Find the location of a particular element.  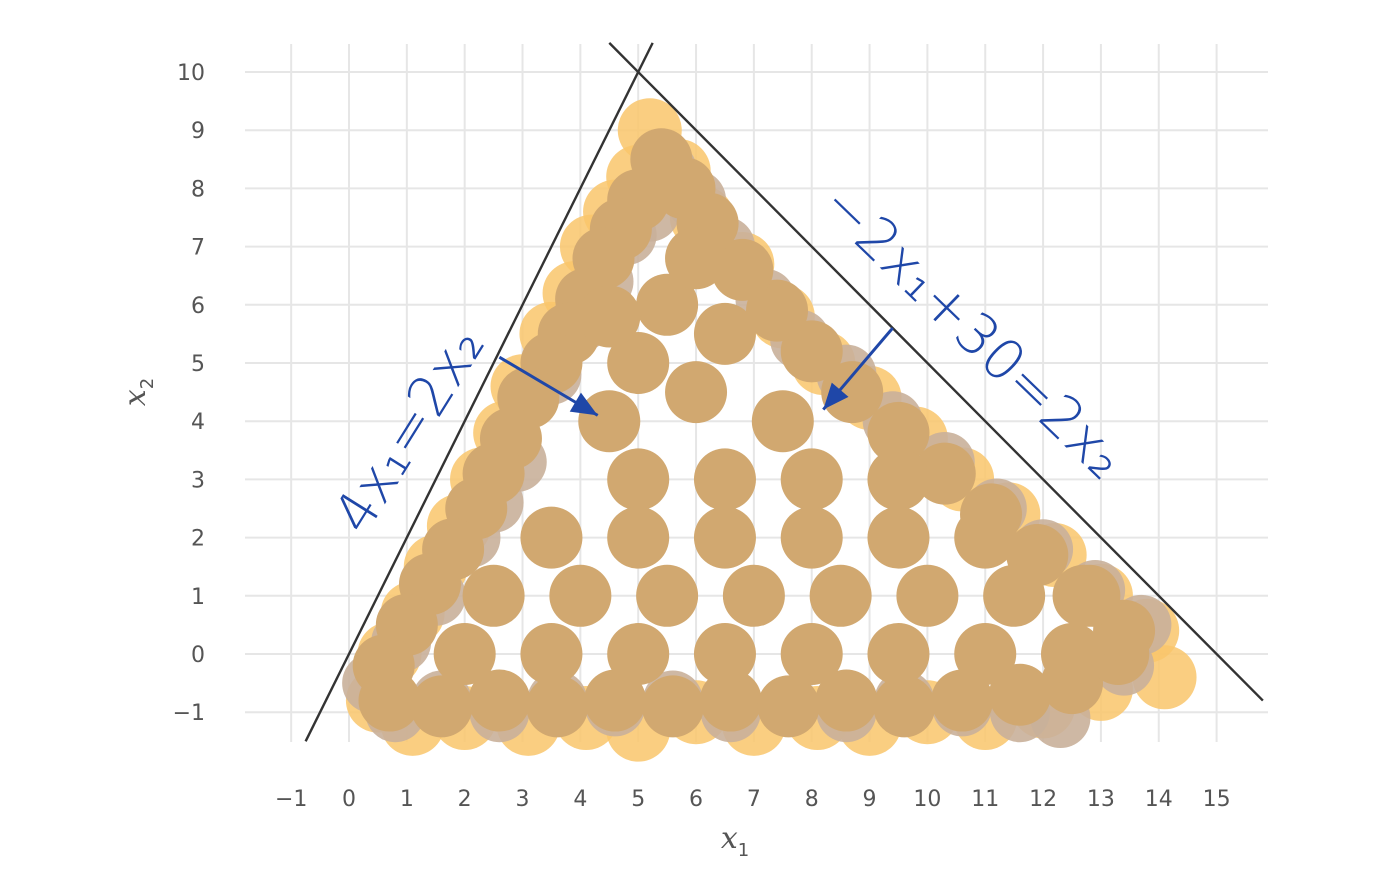

y-tick-label: 2 is located at coordinates (198, 539).